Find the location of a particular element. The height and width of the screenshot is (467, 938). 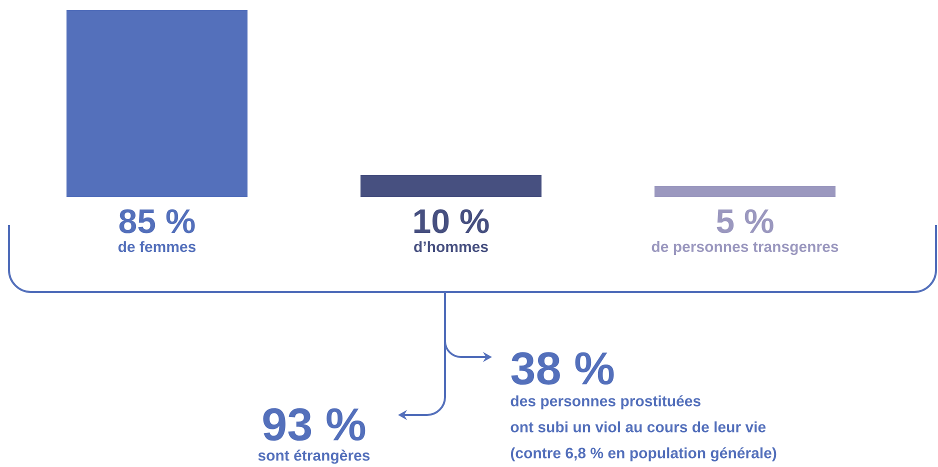

x-tick-label: de personnes transgenres is located at coordinates (745, 248).